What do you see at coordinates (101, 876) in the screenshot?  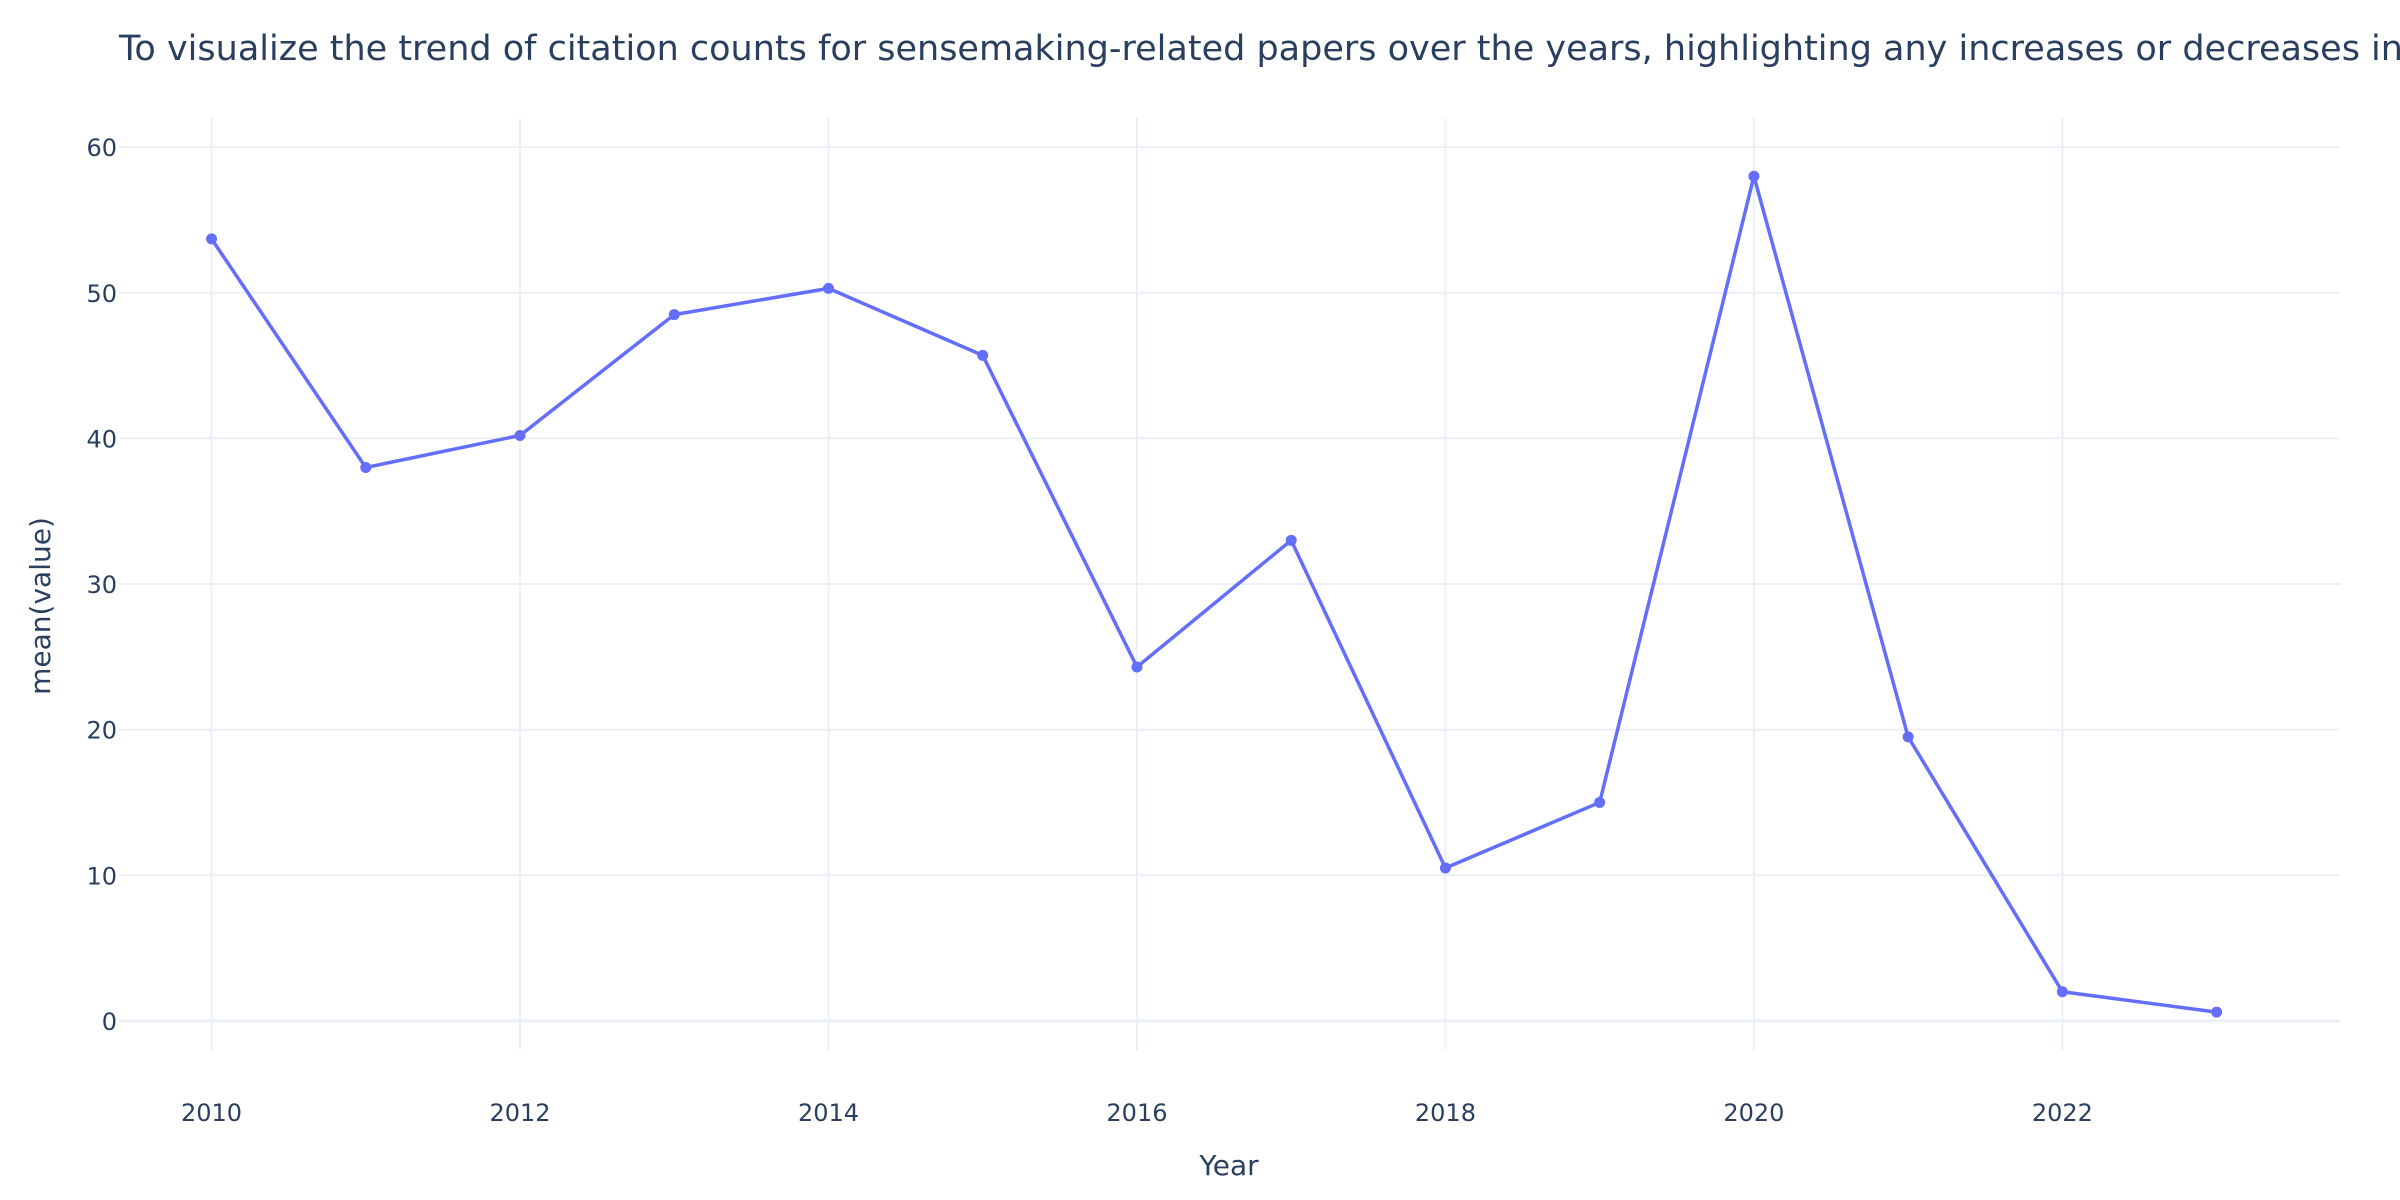 I see `y-tick-label: 10` at bounding box center [101, 876].